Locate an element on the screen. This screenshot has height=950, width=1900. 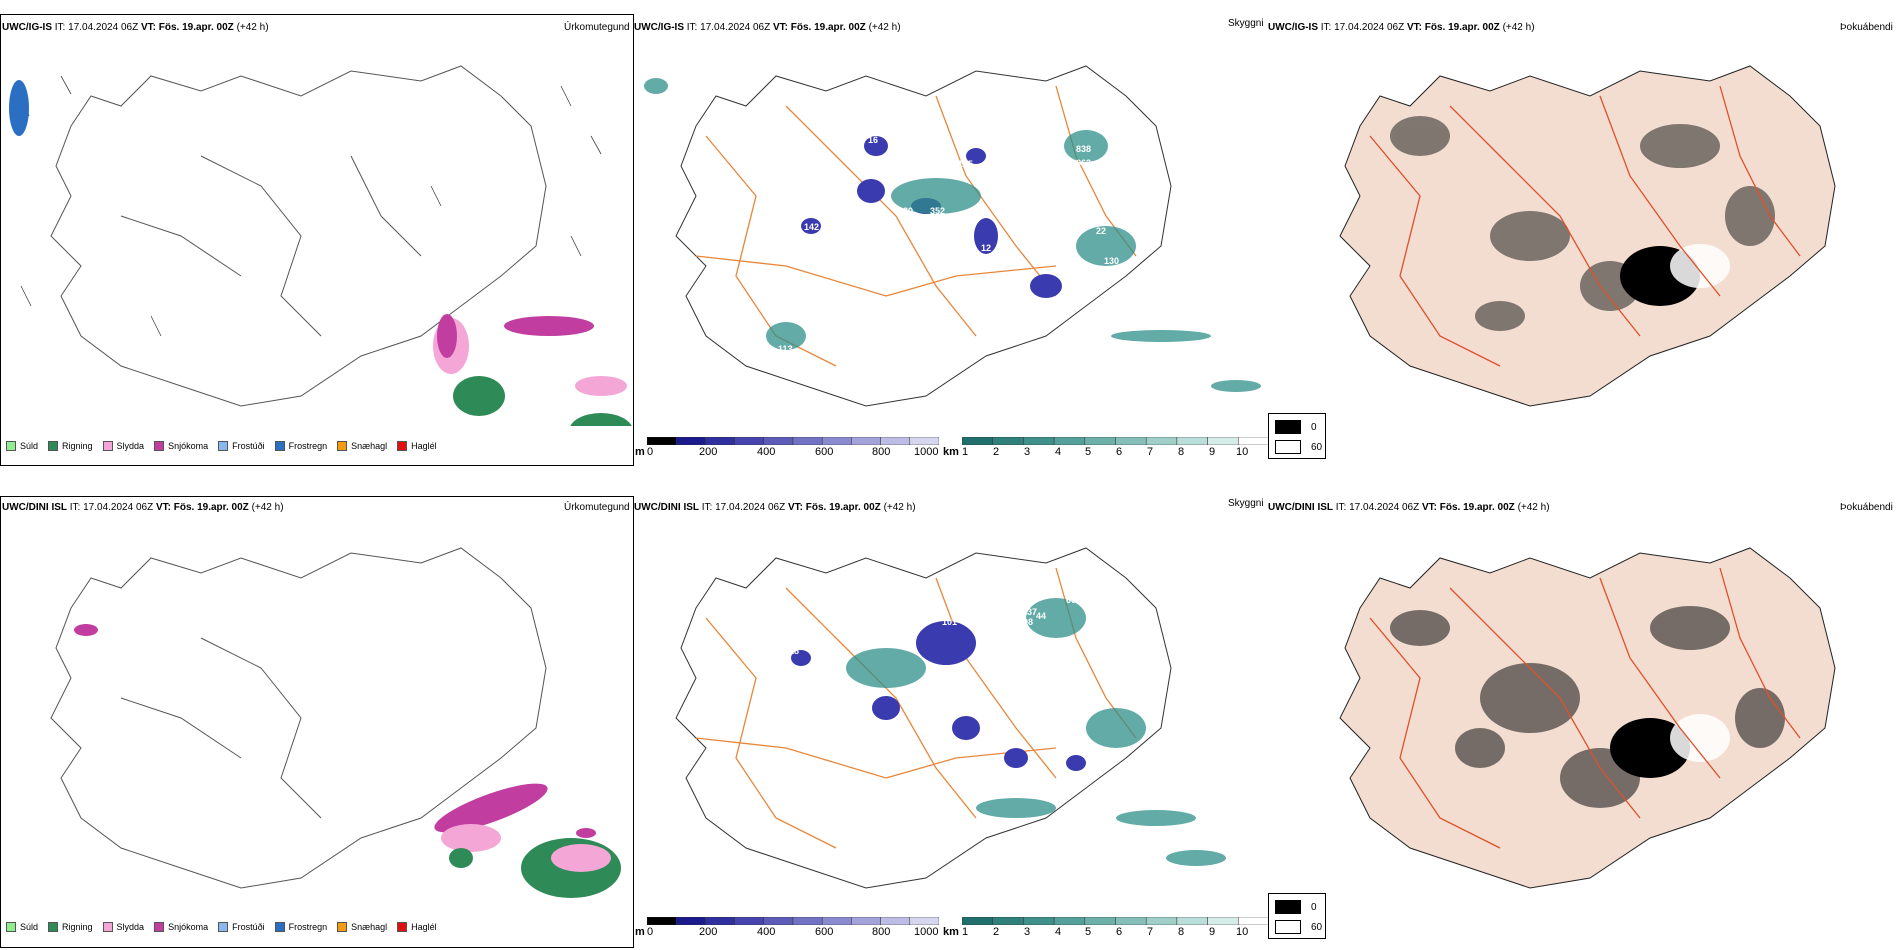
legend-label: Súld is located at coordinates (29, 927).